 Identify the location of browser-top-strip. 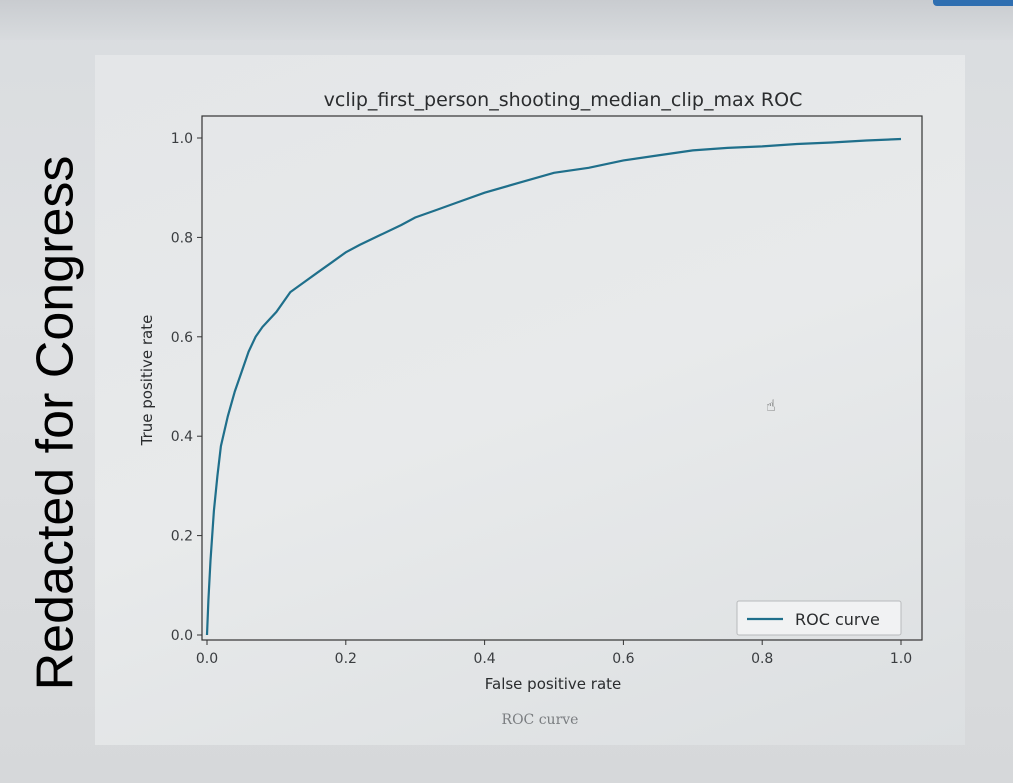
(506, 20).